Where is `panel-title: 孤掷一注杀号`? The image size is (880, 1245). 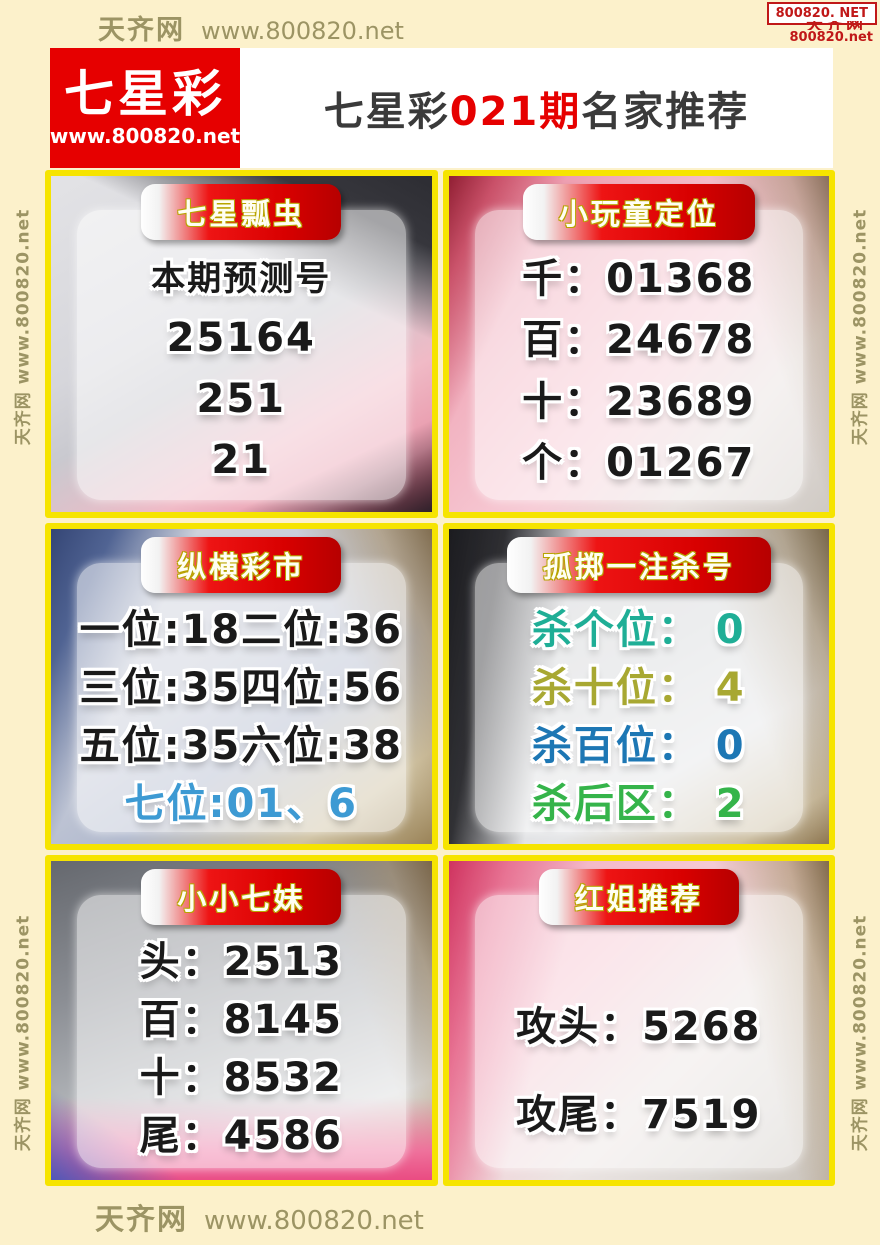
panel-title: 孤掷一注杀号 is located at coordinates (638, 567).